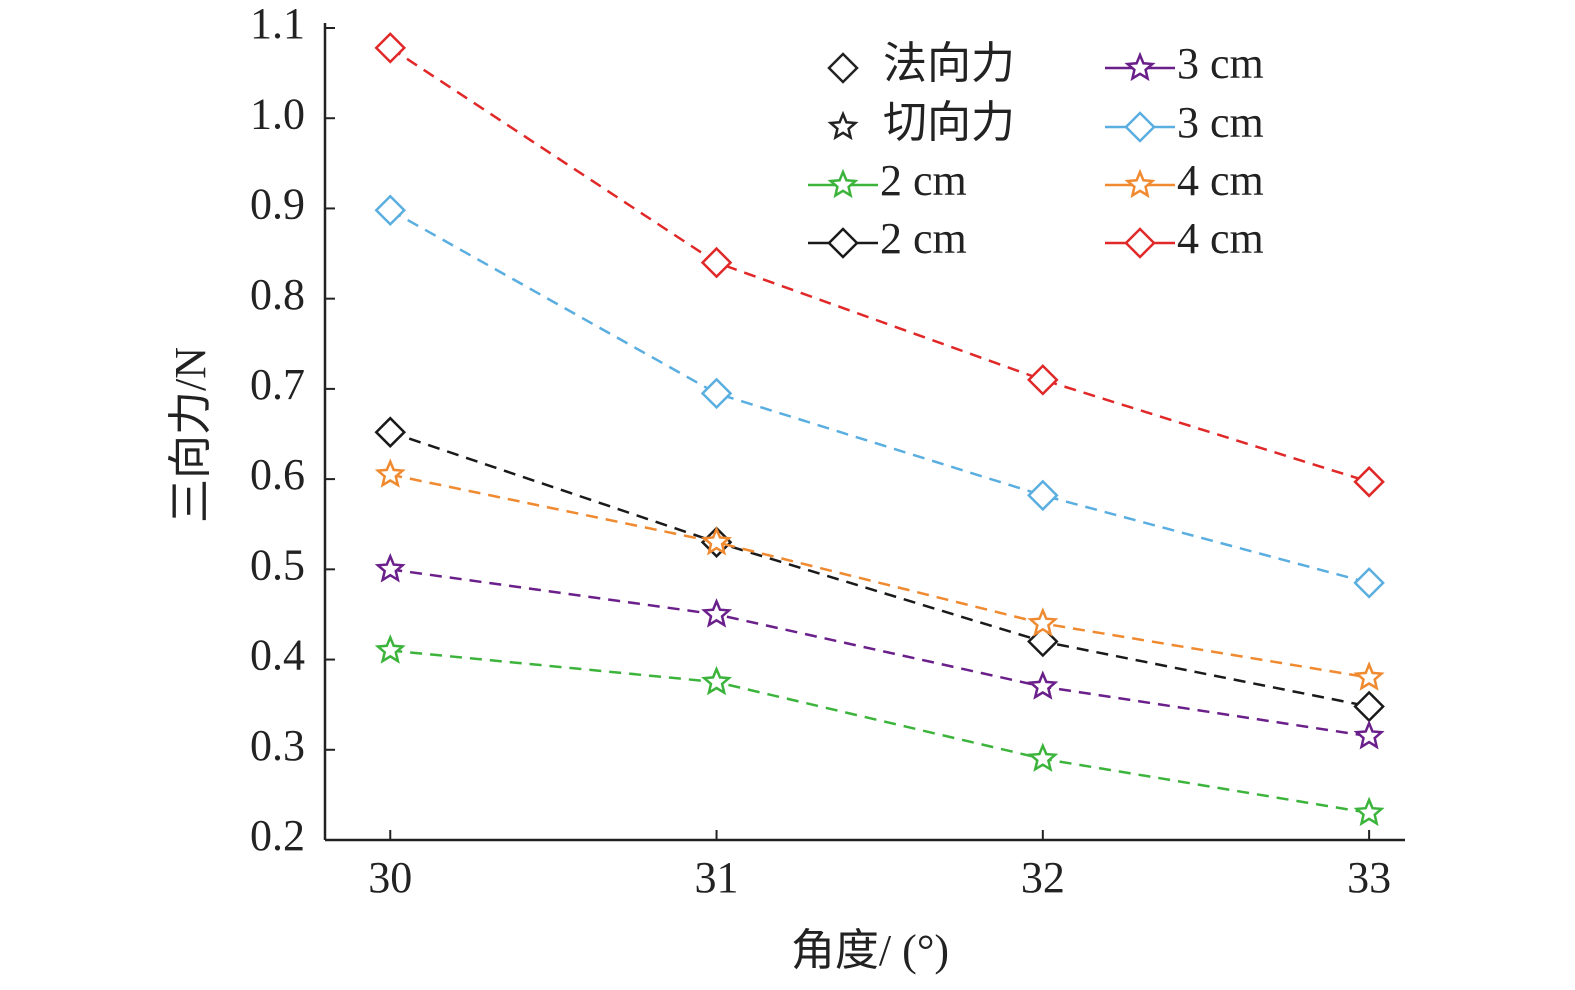 The height and width of the screenshot is (990, 1575). Describe the element at coordinates (277, 204) in the screenshot. I see `y-tick-label: 0.9` at that location.